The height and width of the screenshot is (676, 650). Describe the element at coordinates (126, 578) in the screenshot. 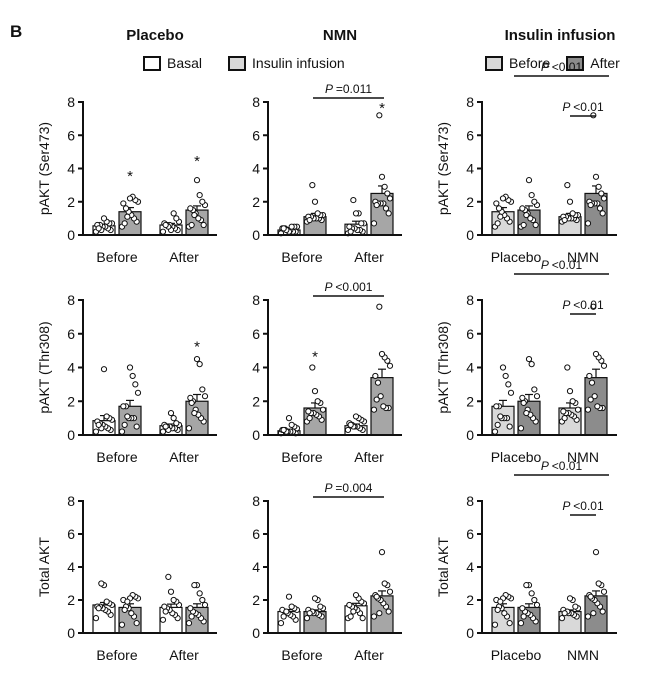

I see `chart-panel-6: Before After 0 2 4 6 8 Total AKT` at that location.